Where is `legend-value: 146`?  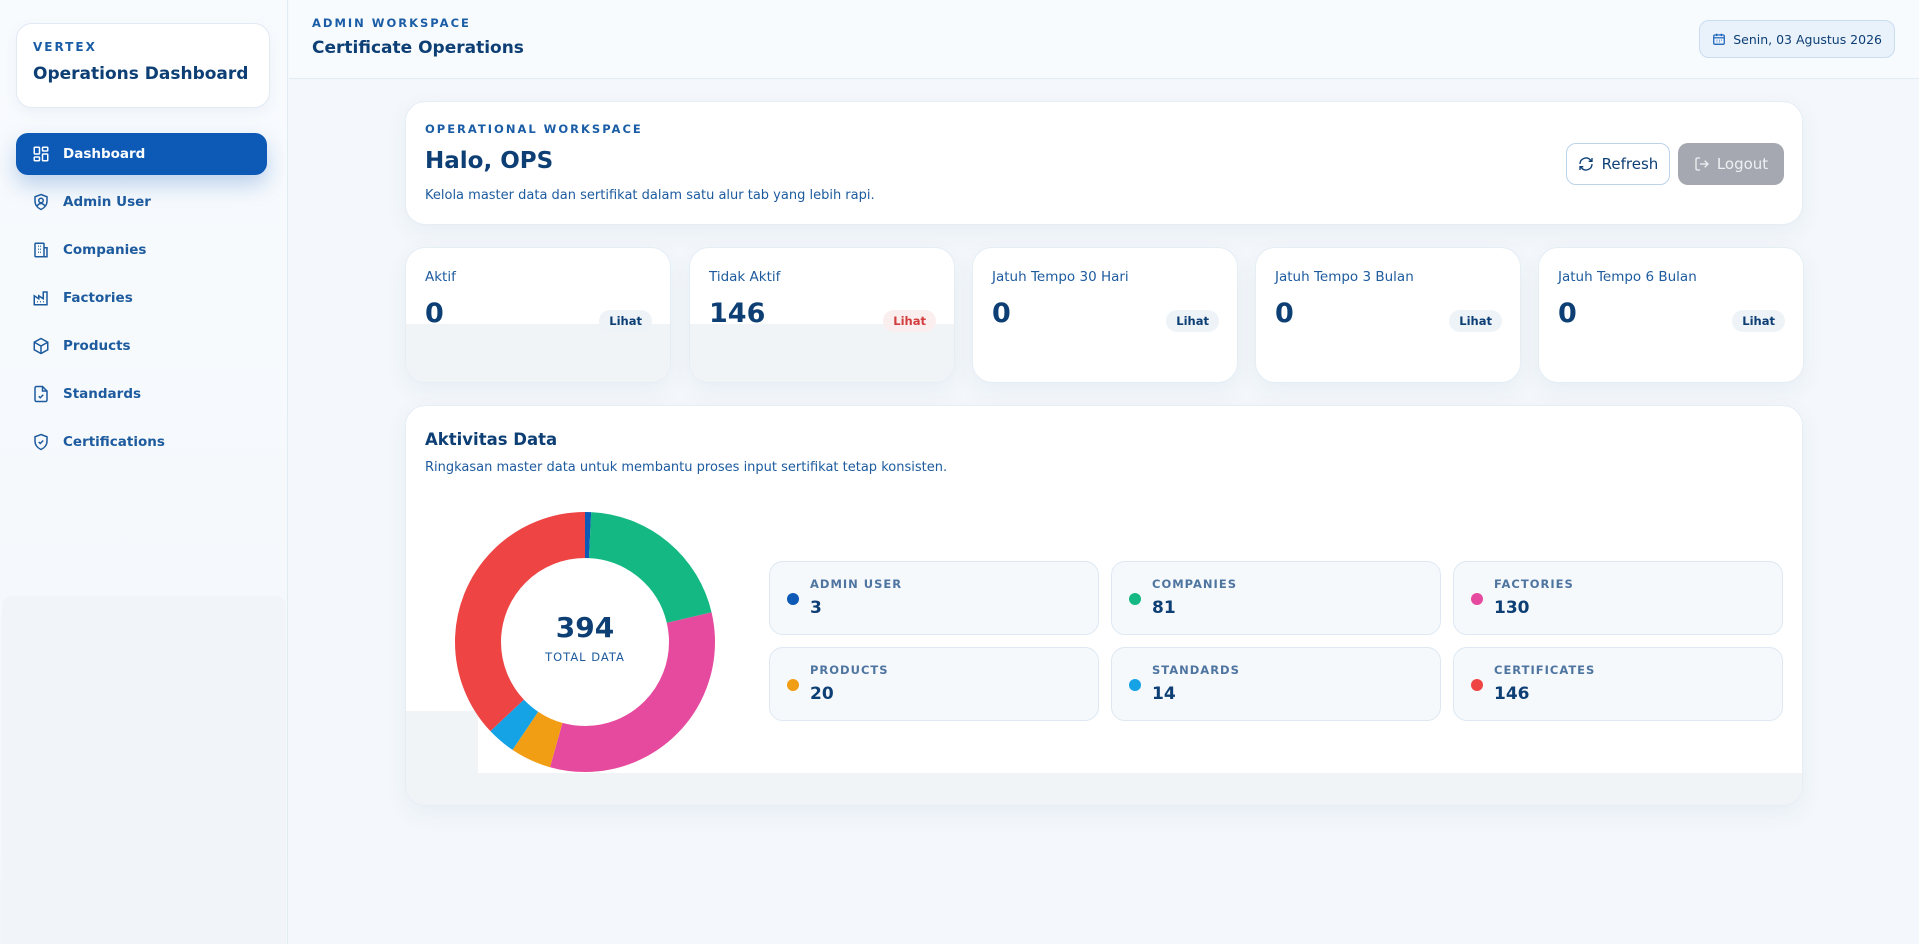 legend-value: 146 is located at coordinates (1512, 694).